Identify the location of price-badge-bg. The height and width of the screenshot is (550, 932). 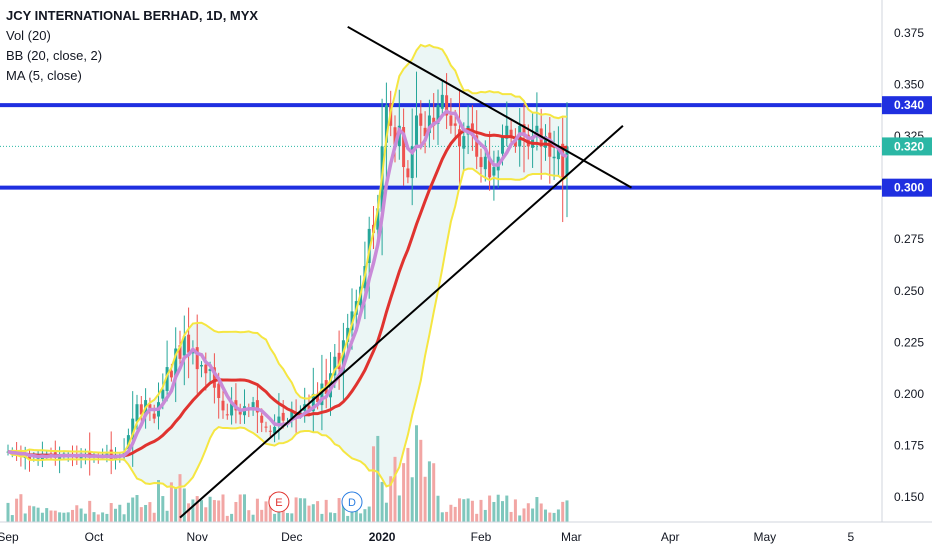
(907, 146).